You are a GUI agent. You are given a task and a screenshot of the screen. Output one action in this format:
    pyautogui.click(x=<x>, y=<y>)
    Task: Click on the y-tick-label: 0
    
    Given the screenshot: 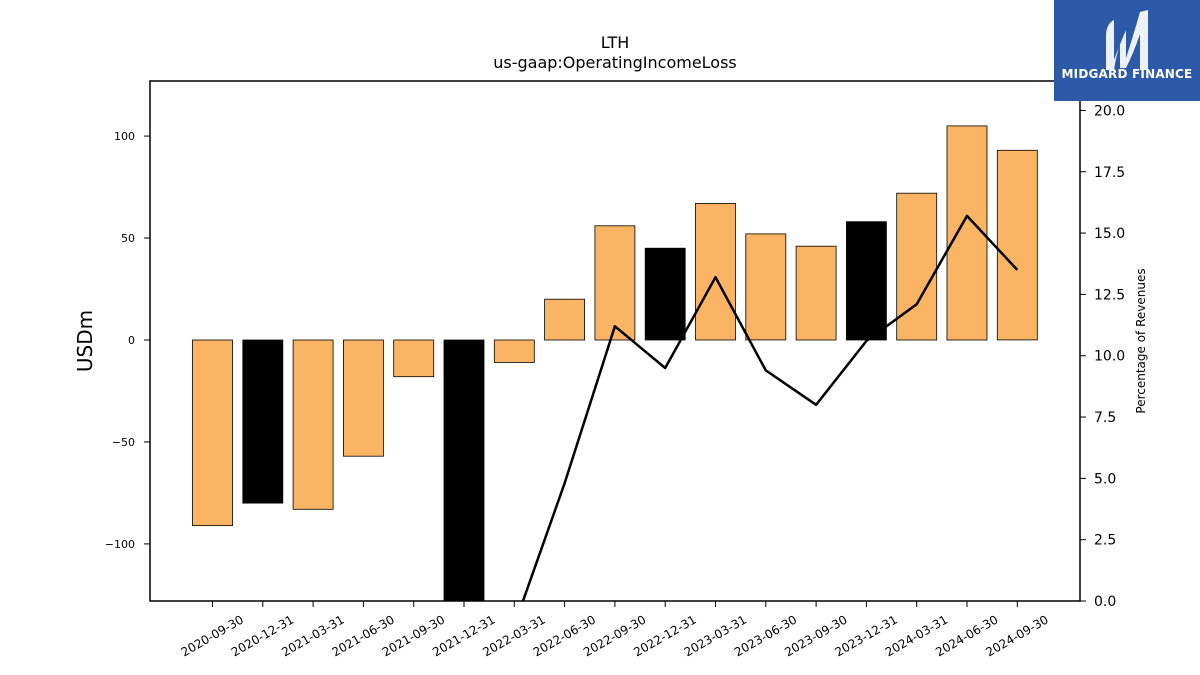 What is the action you would take?
    pyautogui.click(x=131, y=340)
    